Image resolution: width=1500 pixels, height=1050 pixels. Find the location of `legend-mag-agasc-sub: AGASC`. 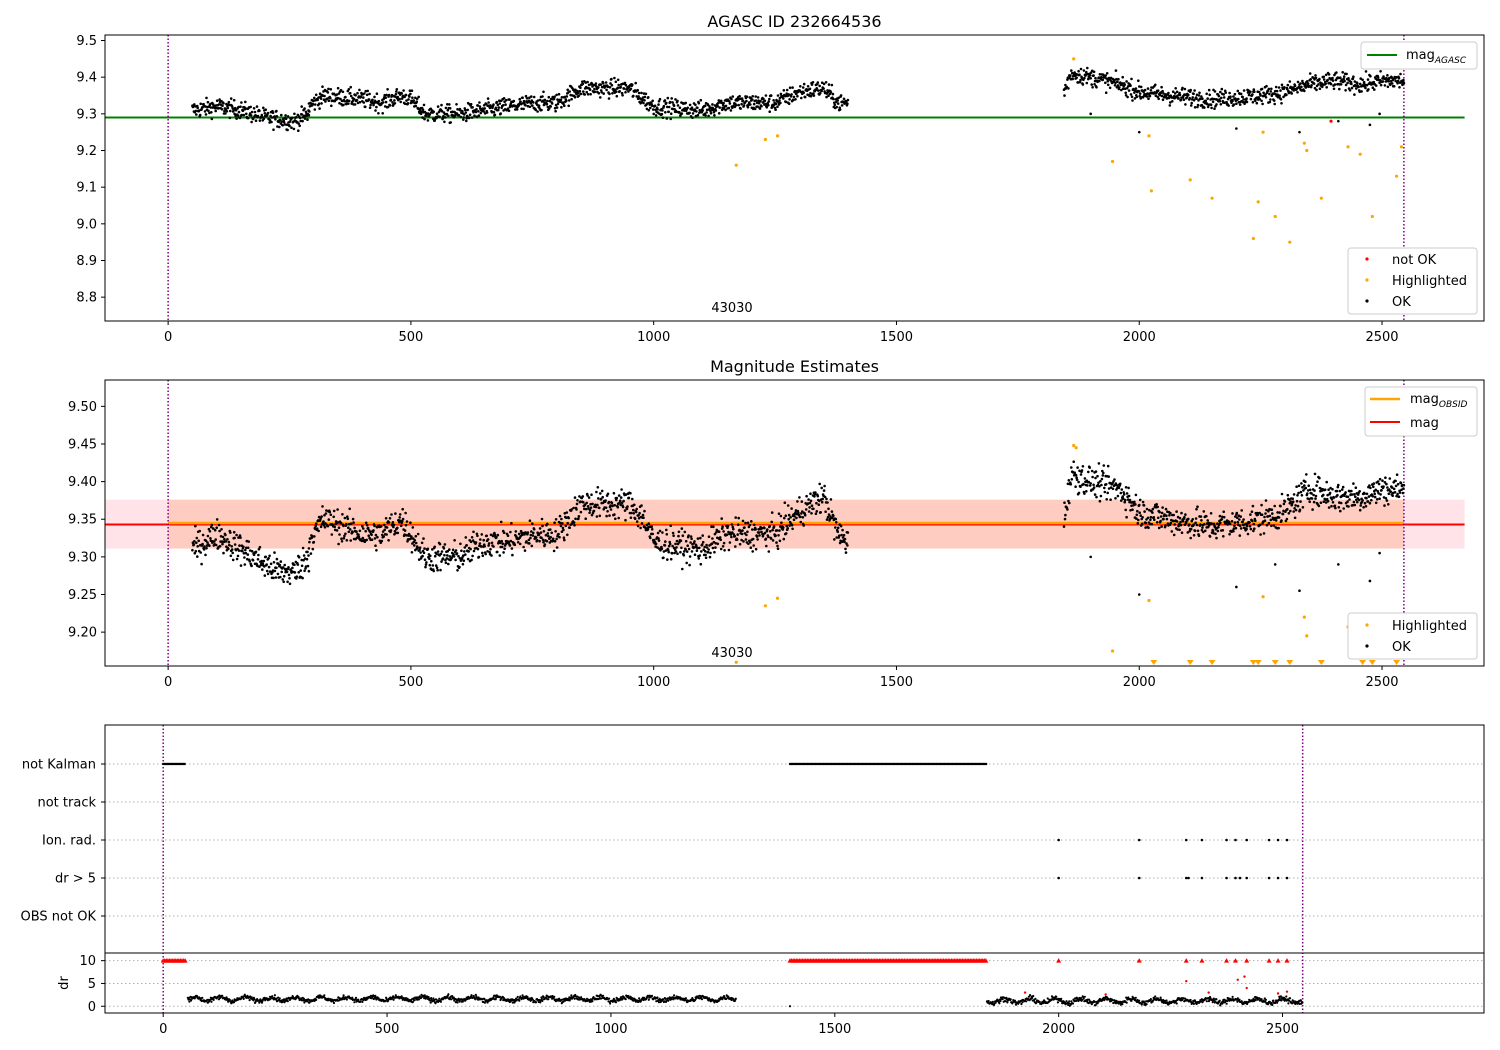

legend-mag-agasc-sub: AGASC is located at coordinates (1450, 61).